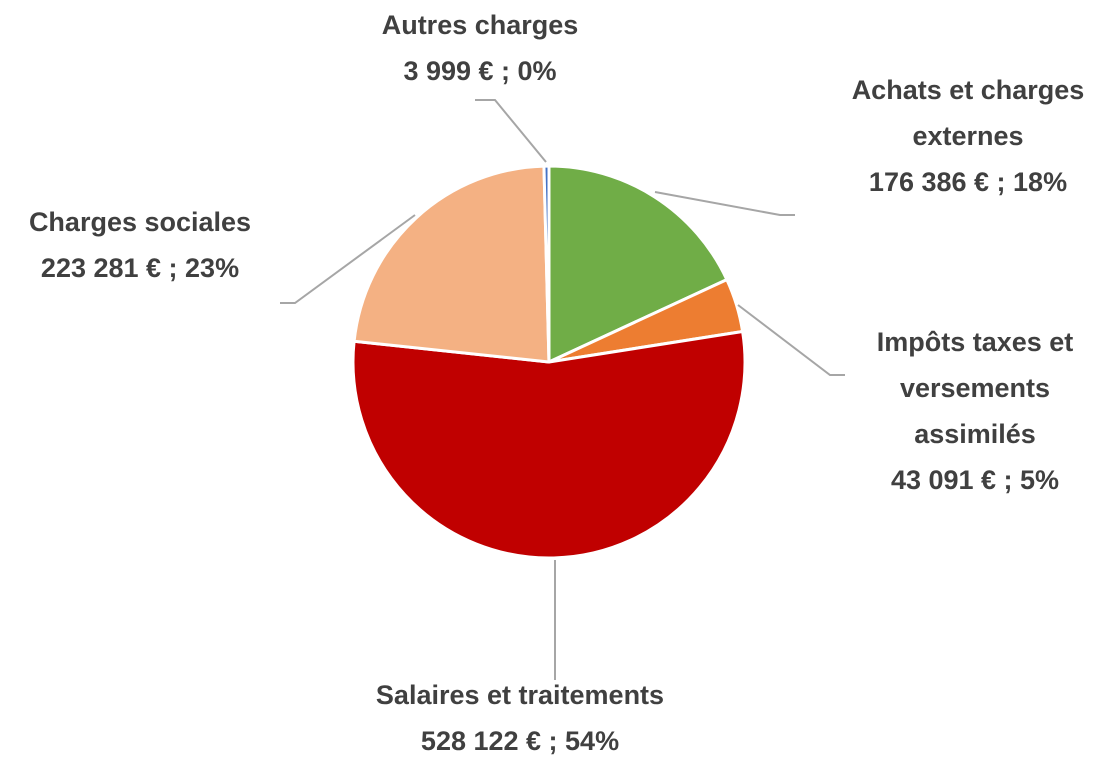  Describe the element at coordinates (480, 25) in the screenshot. I see `category-label: Autres charges` at that location.